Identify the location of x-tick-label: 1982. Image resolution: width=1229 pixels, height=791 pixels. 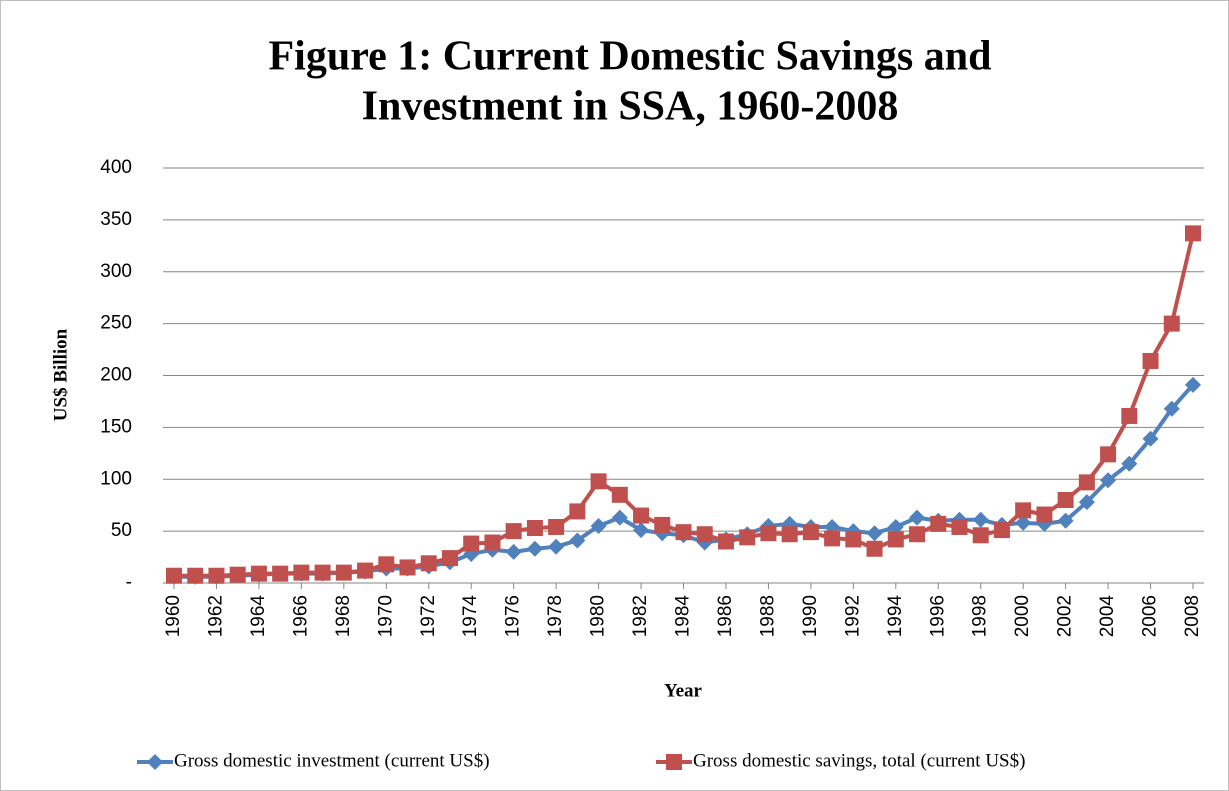
(640, 616).